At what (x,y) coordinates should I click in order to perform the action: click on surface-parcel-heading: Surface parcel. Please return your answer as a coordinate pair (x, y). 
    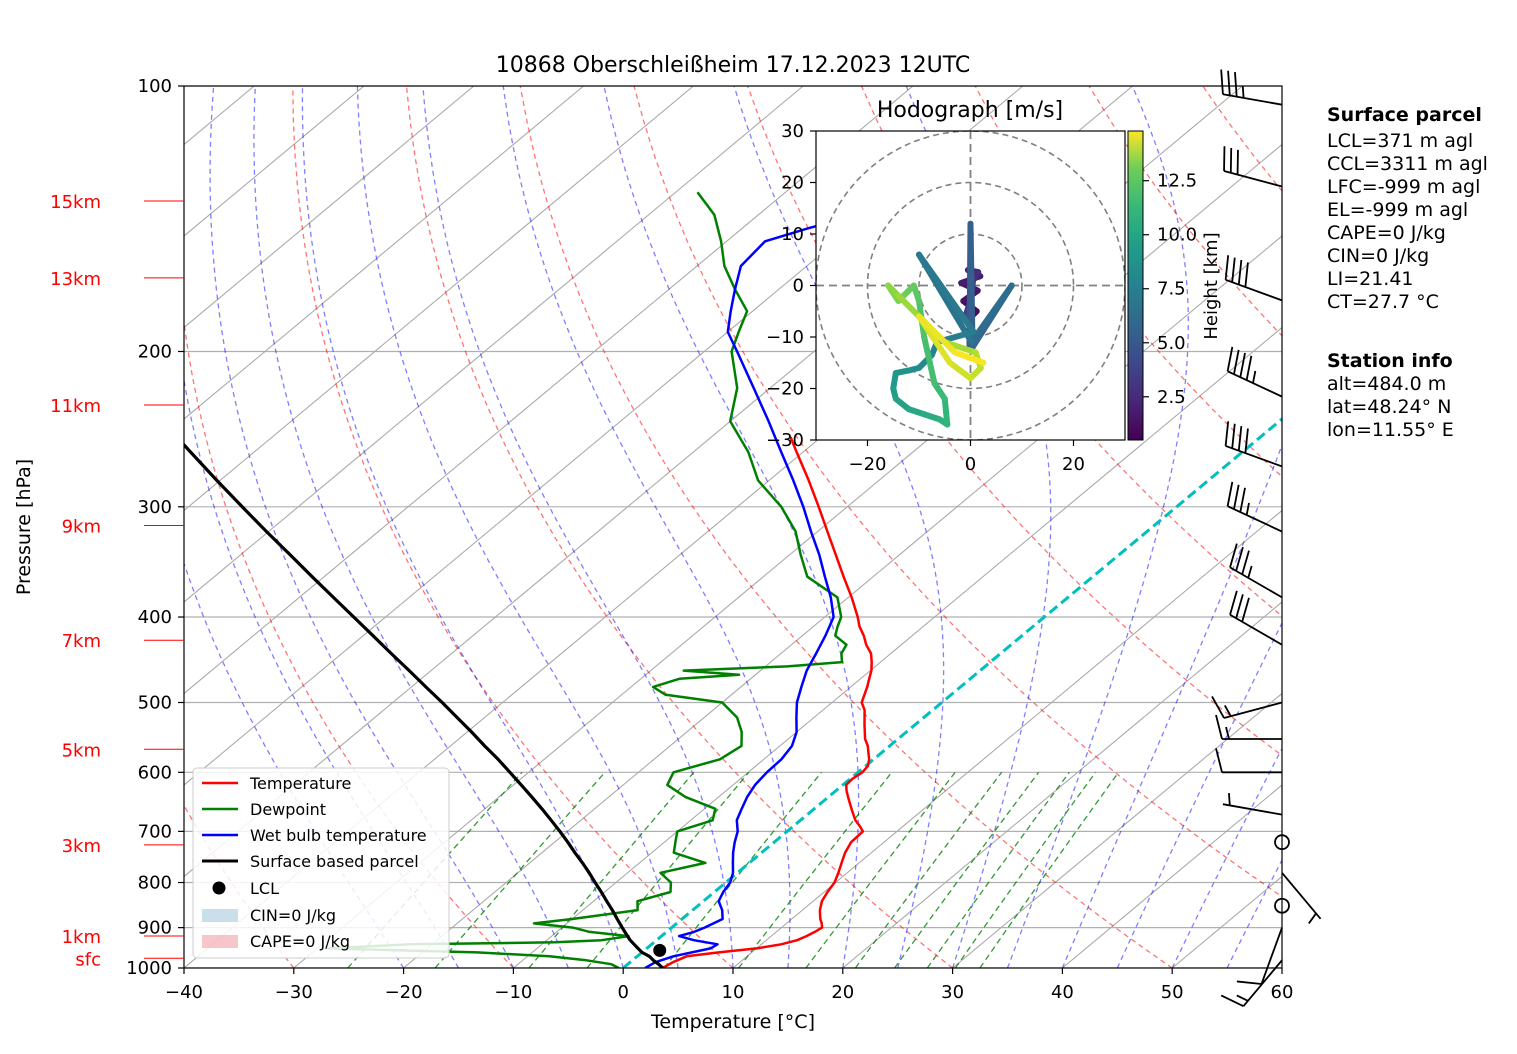
    Looking at the image, I should click on (1404, 115).